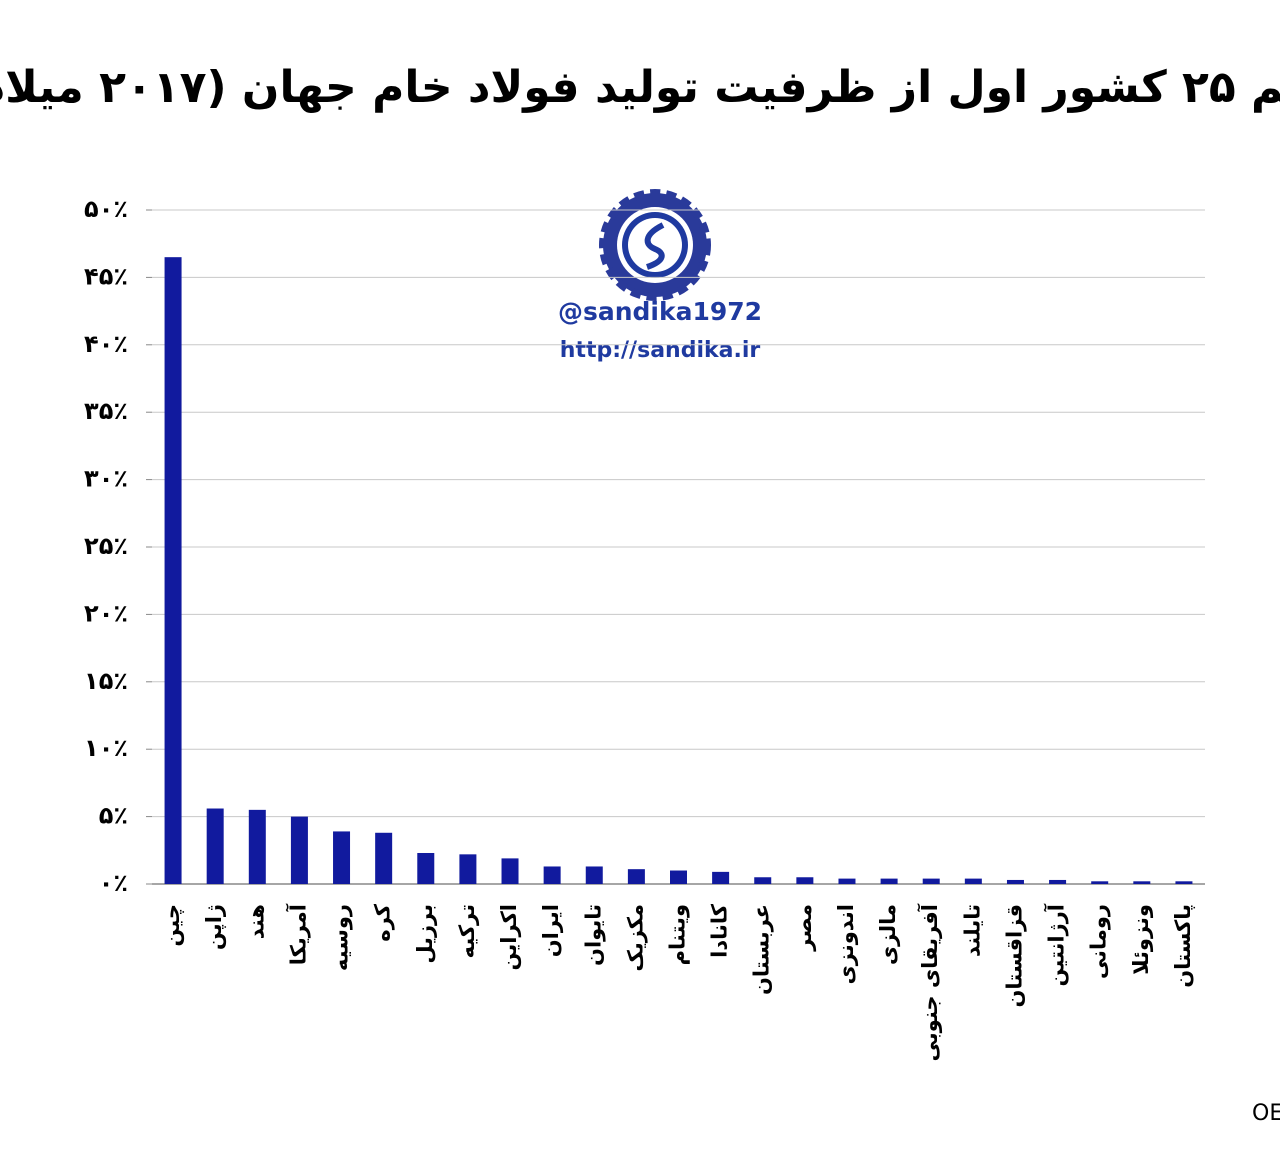  I want to click on x-tick-label: کره, so click(383, 922).